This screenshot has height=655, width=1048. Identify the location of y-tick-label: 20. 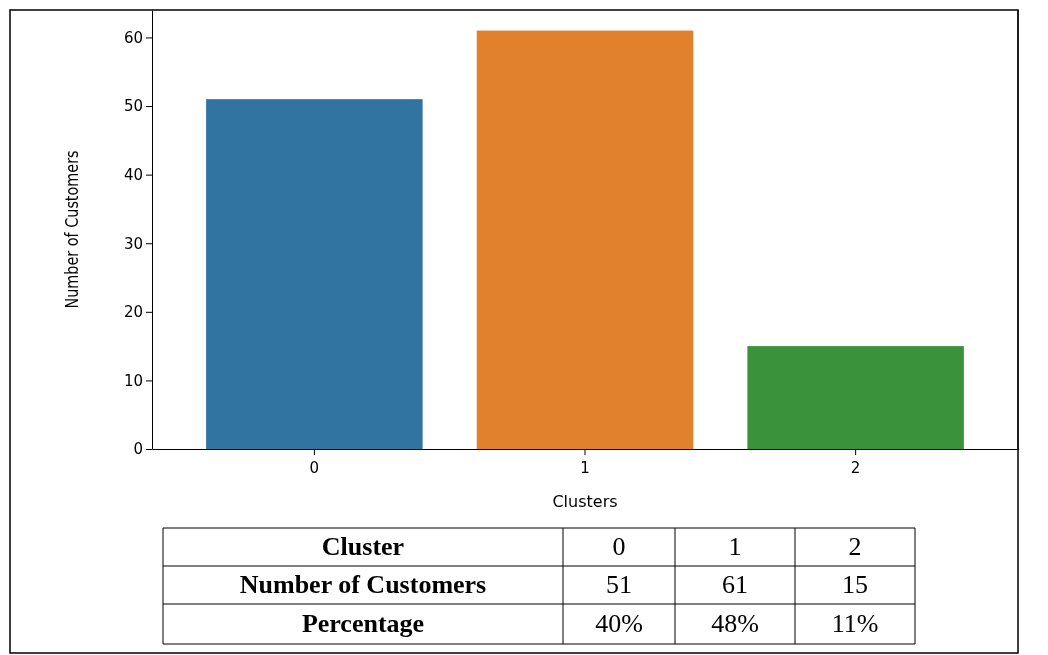
(133, 312).